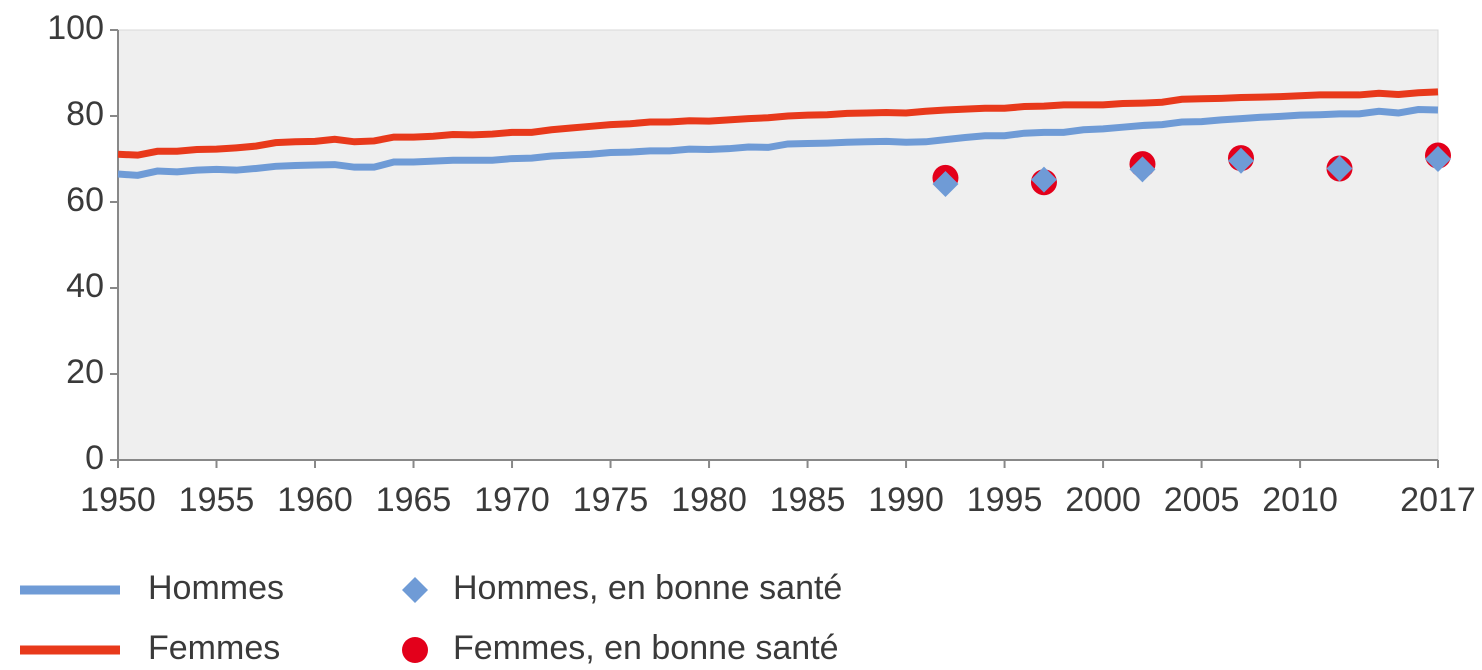 This screenshot has height=670, width=1482. What do you see at coordinates (315, 500) in the screenshot?
I see `x-tick-label: 1960` at bounding box center [315, 500].